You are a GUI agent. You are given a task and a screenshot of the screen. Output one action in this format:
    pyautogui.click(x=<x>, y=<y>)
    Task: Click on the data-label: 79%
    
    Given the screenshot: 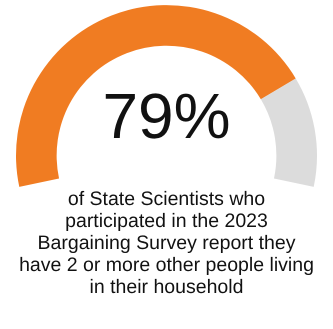 What is the action you would take?
    pyautogui.click(x=166, y=116)
    